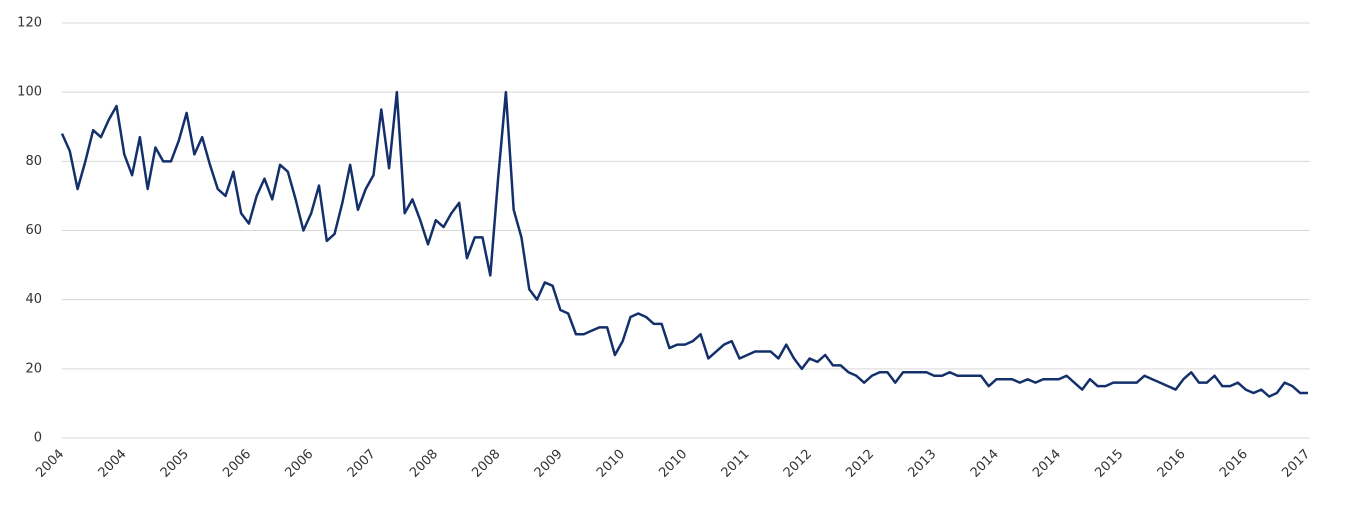 The image size is (1346, 511). Describe the element at coordinates (549, 464) in the screenshot. I see `x-tick-label: 2009` at that location.